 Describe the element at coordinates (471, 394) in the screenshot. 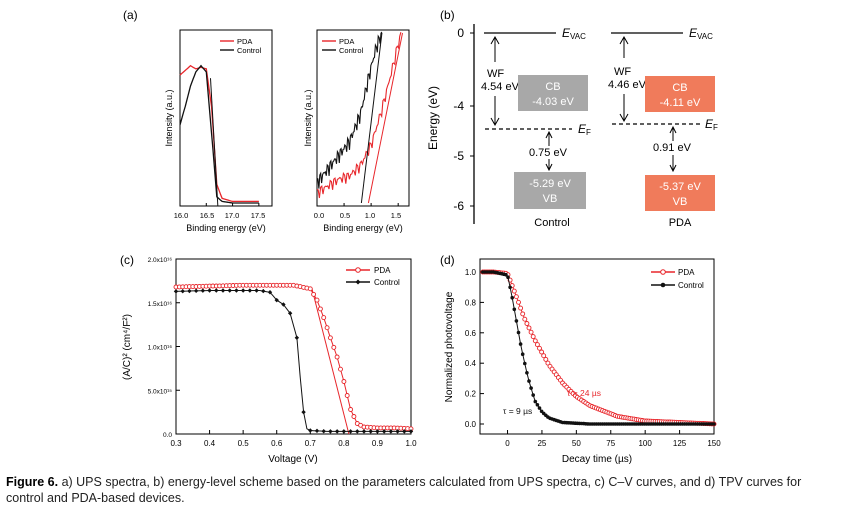

I see `y-tick-label: 0.2` at that location.